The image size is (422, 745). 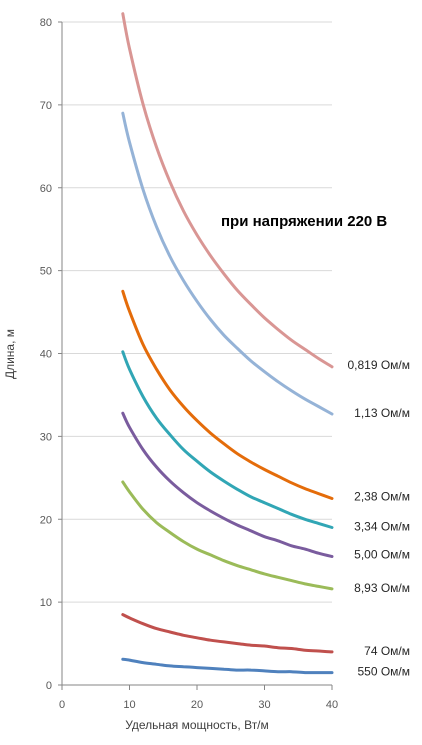 What do you see at coordinates (49, 686) in the screenshot?
I see `y-tick-label-0: 0` at bounding box center [49, 686].